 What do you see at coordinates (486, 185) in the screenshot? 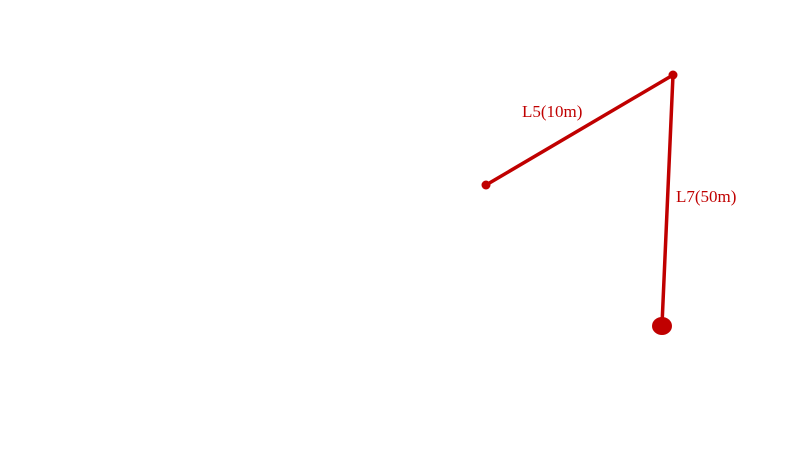
I see `node-start` at bounding box center [486, 185].